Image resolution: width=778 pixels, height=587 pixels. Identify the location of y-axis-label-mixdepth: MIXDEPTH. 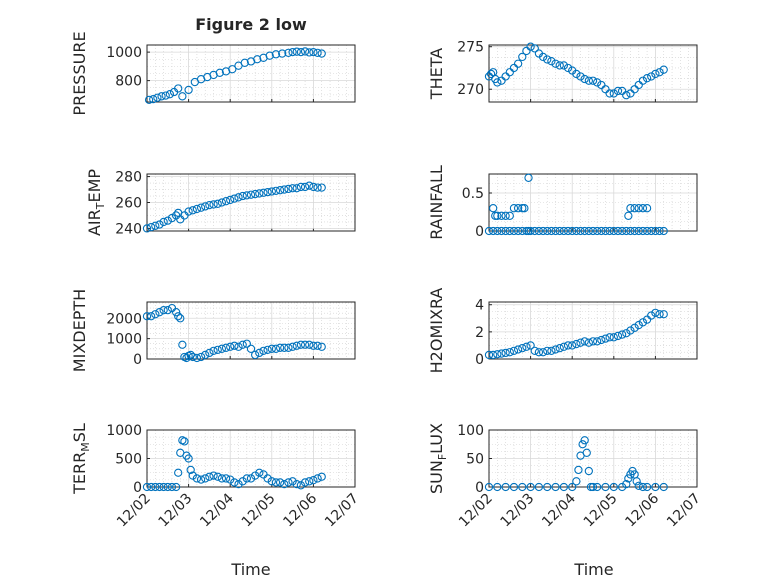
(79, 330).